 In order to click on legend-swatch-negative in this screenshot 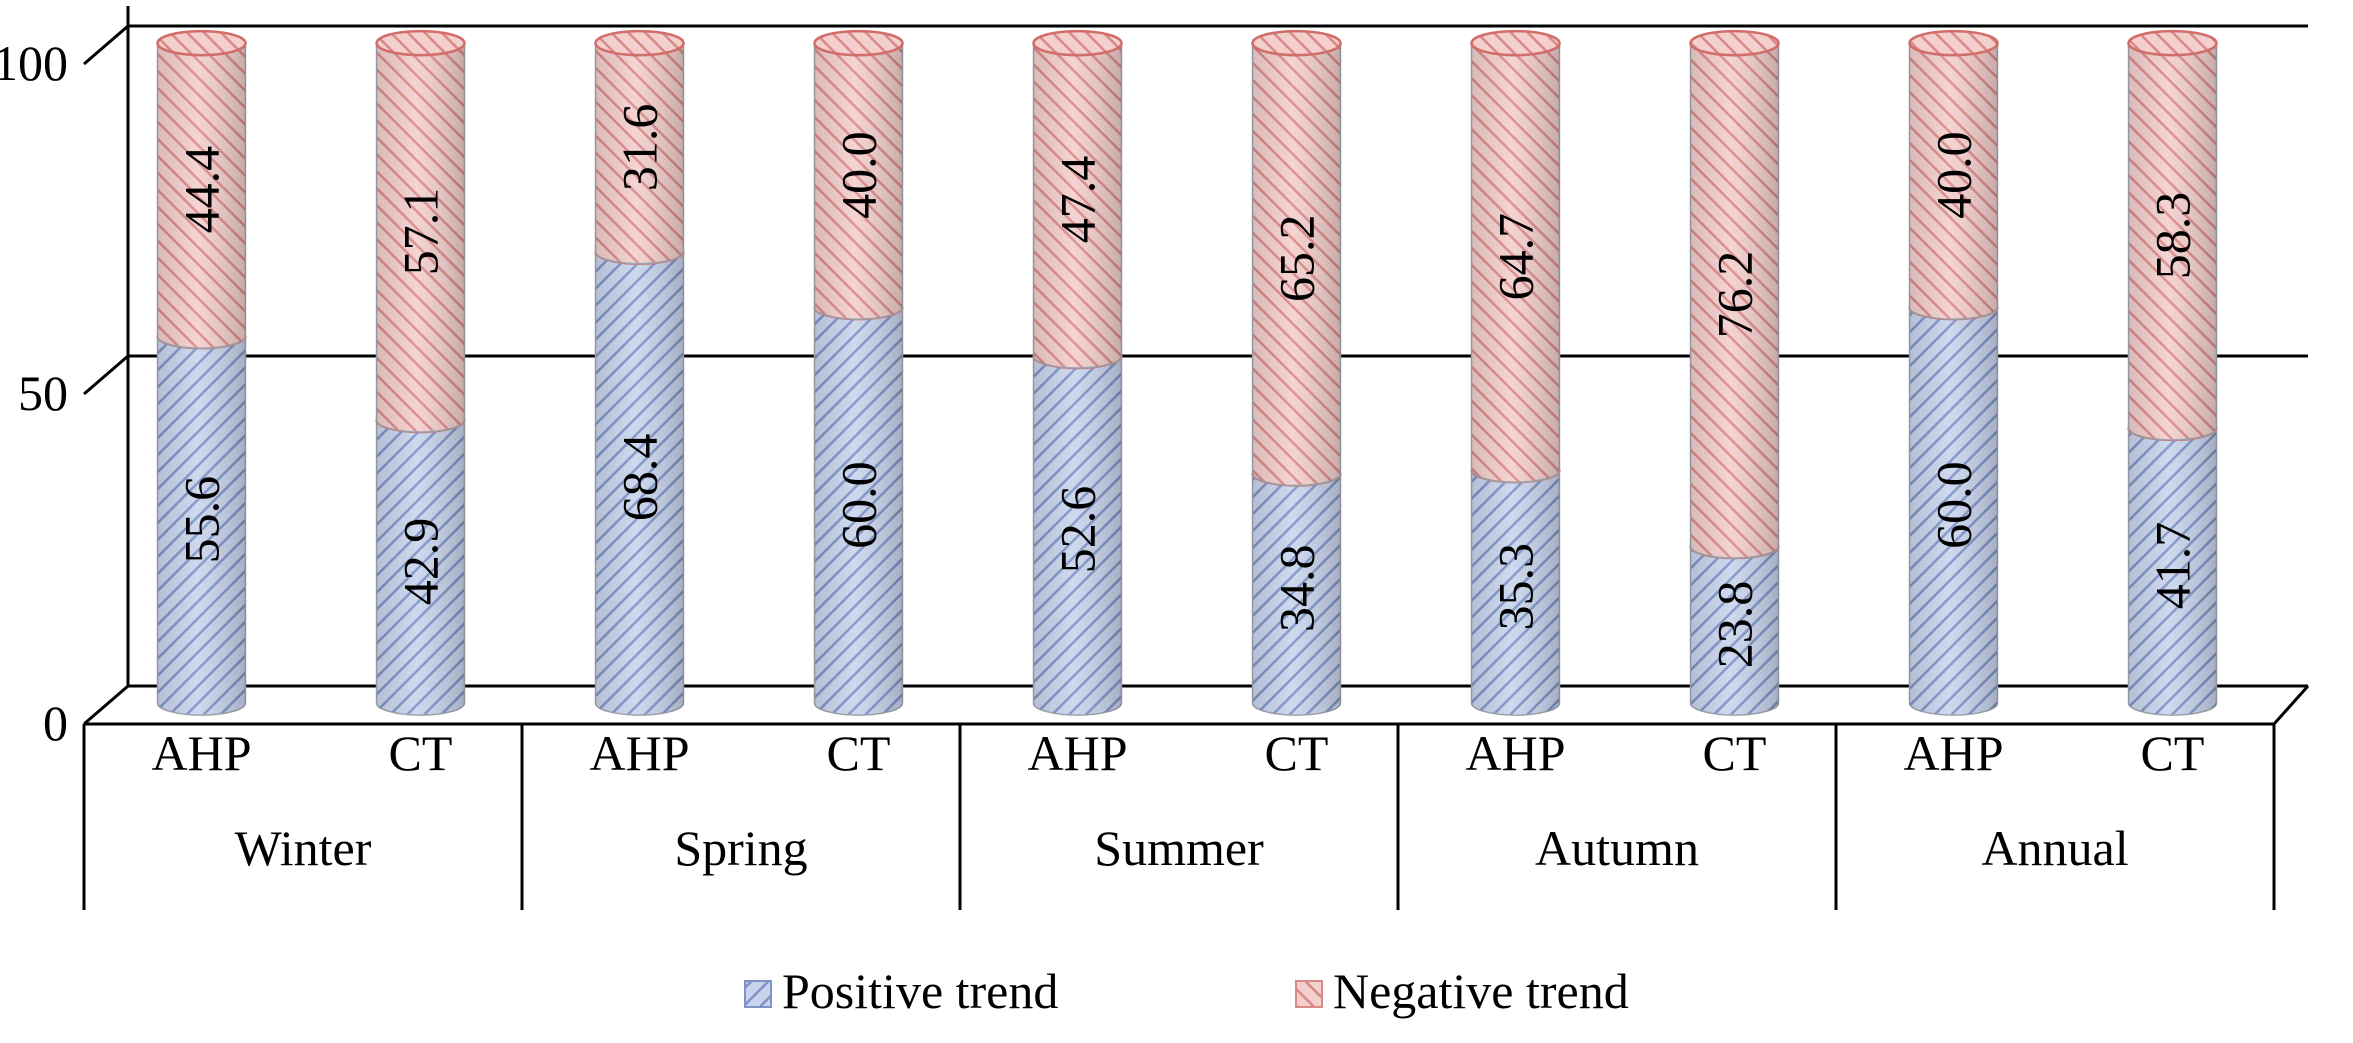, I will do `click(1309, 994)`.